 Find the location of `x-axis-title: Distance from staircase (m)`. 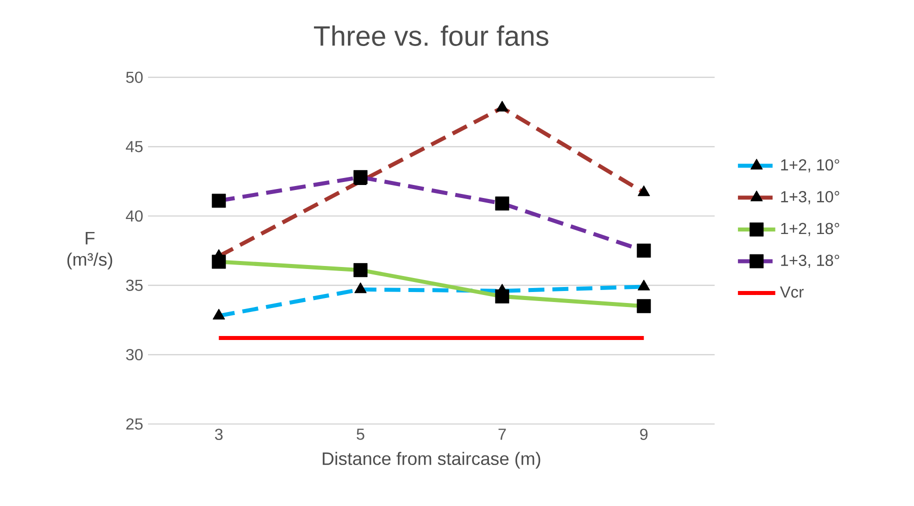

x-axis-title: Distance from staircase (m) is located at coordinates (431, 460).